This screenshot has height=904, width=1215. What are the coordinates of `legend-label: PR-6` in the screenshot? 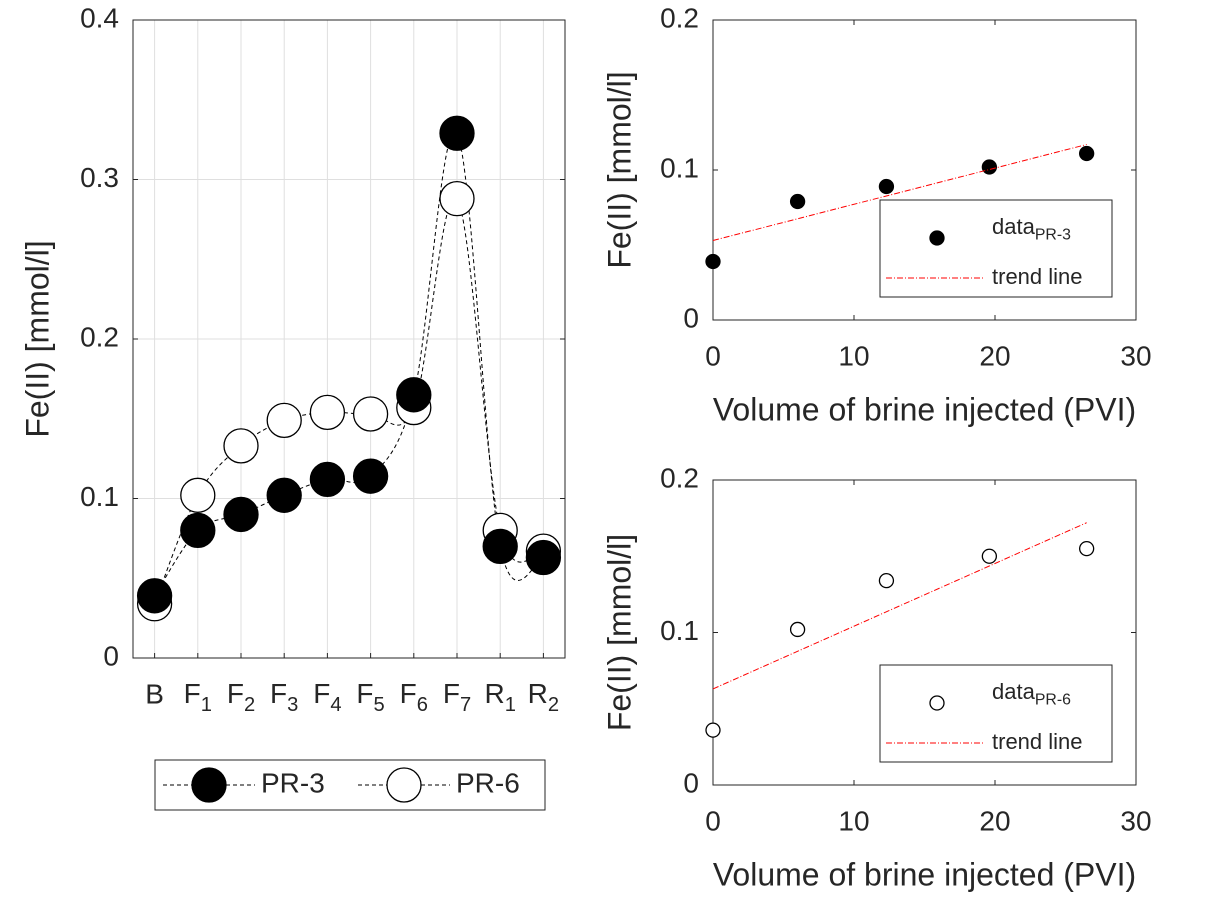 It's located at (488, 782).